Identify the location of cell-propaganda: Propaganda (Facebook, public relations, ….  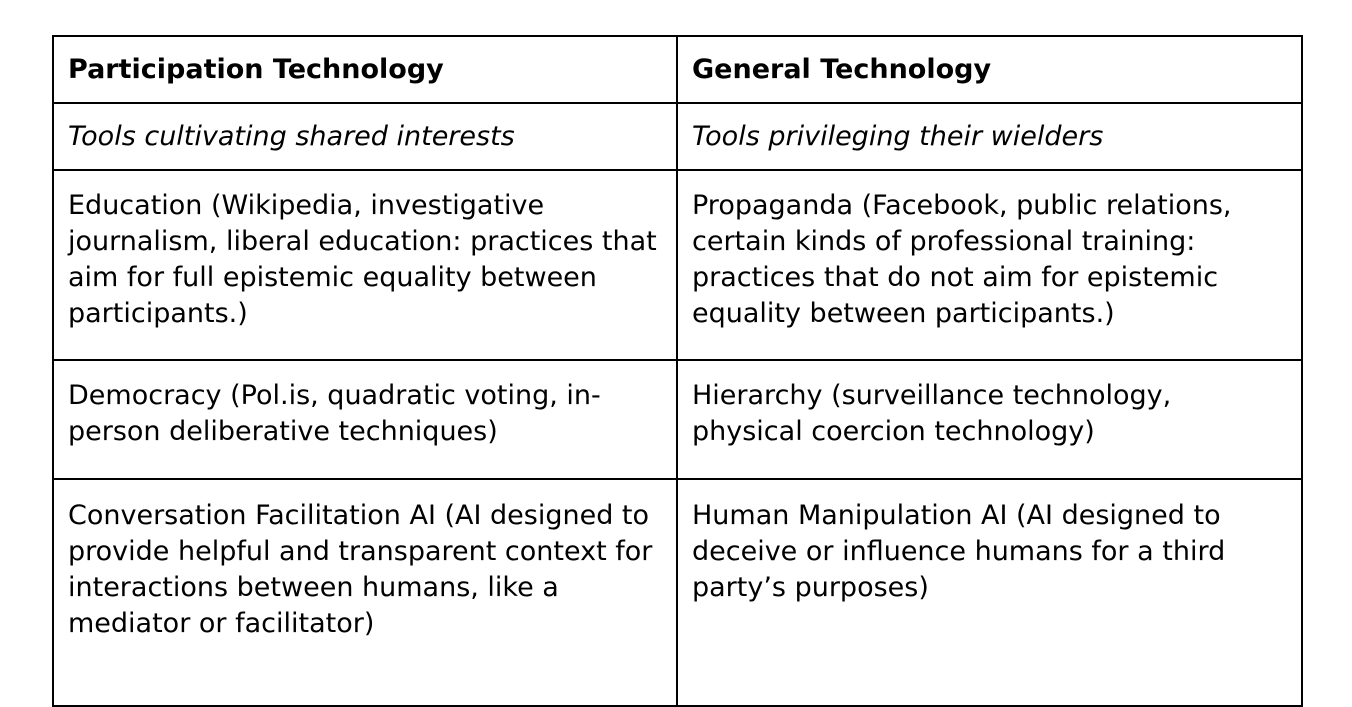
(989, 265).